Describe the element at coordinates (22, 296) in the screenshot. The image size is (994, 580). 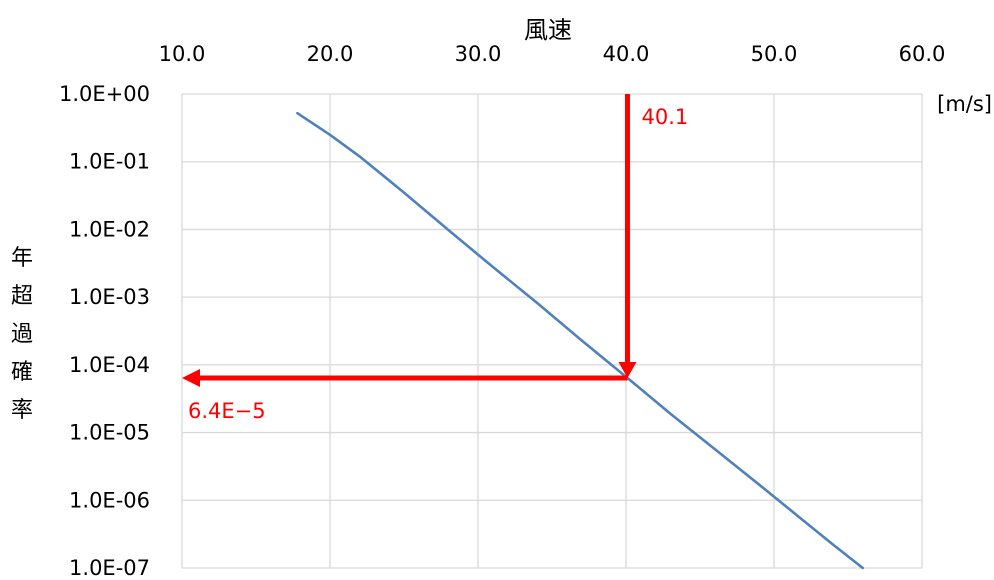
I see `y-axis-title-char: 超` at that location.